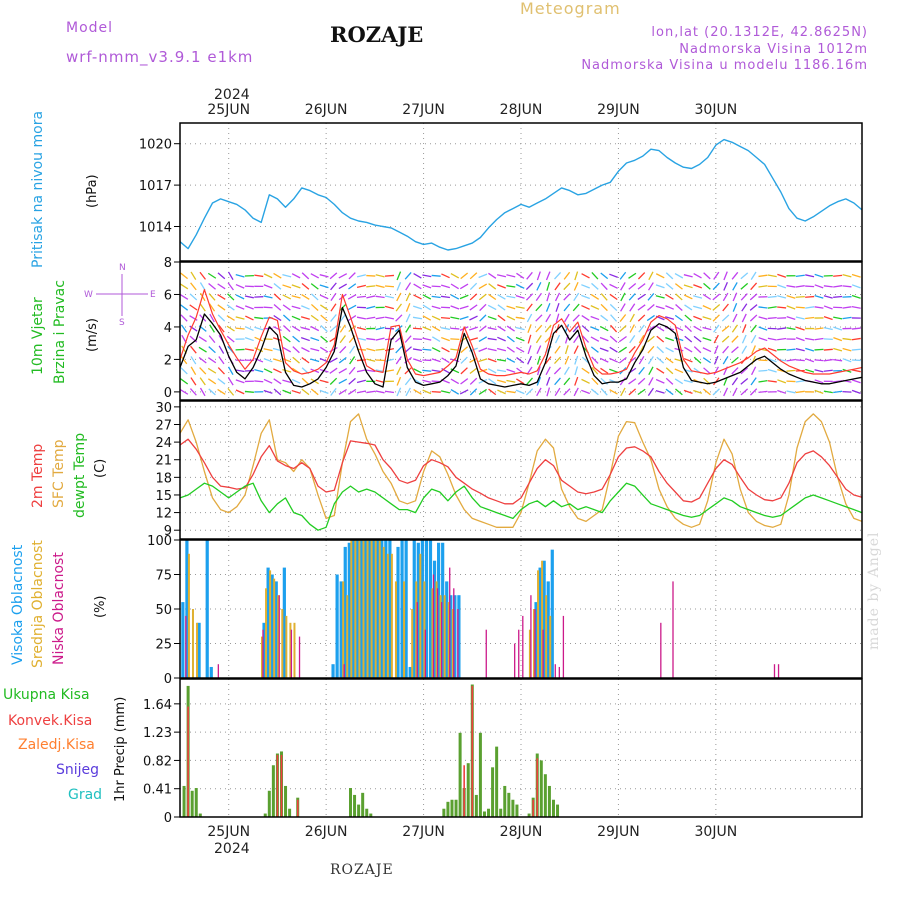 The image size is (900, 900). What do you see at coordinates (371, 609) in the screenshot?
I see `cloud-mid-bar` at bounding box center [371, 609].